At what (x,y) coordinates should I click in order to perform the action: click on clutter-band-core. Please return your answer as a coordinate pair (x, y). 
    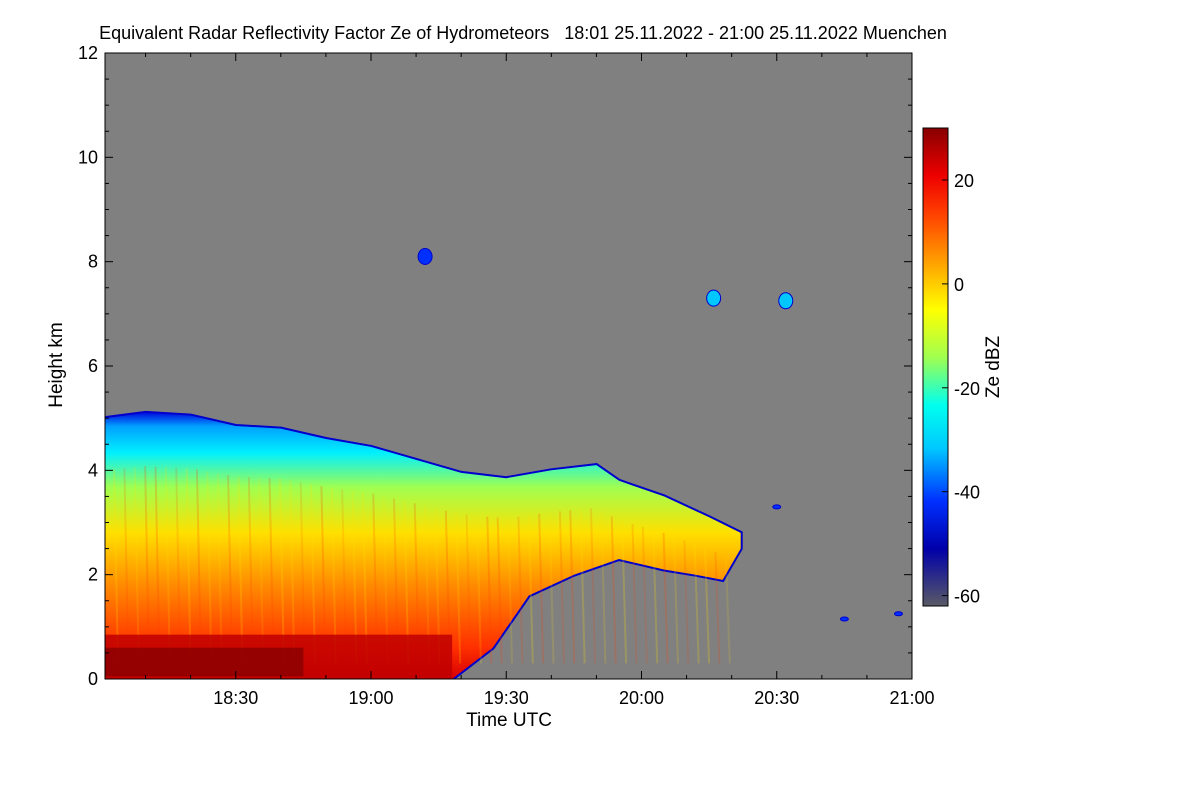
    Looking at the image, I should click on (204, 662).